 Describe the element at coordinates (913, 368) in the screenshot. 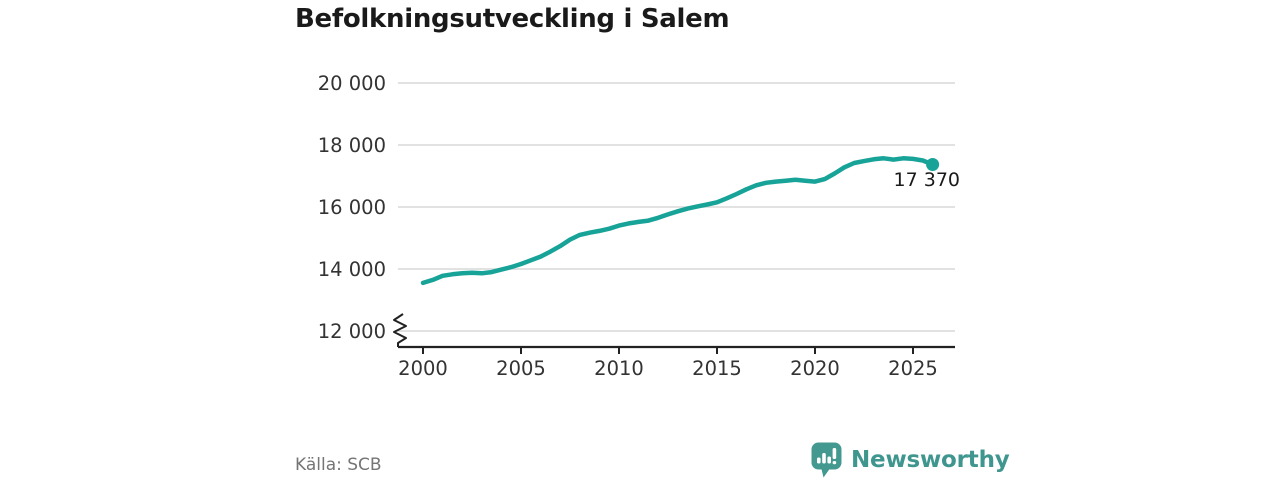

I see `x-axis-label: 2025` at that location.